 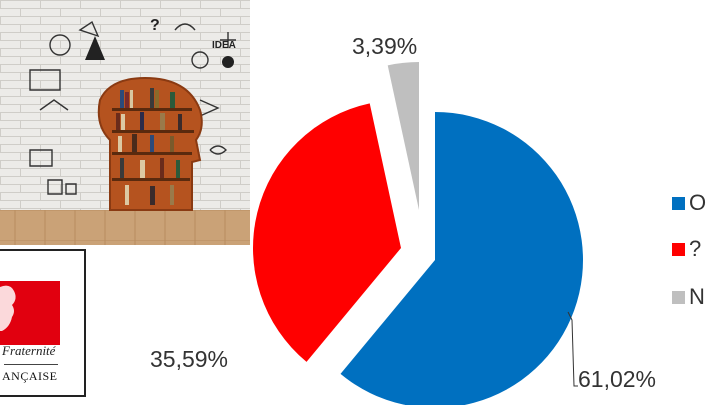 I want to click on slice-label-question: 35,59%, so click(x=189, y=359).